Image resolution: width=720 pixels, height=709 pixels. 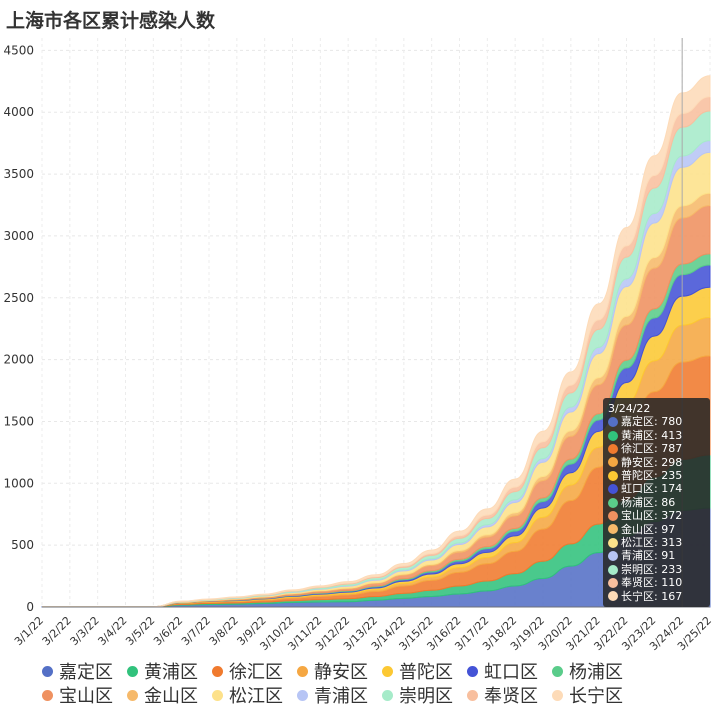 I want to click on tooltip-row-text: 松江区: 313, so click(x=652, y=543).